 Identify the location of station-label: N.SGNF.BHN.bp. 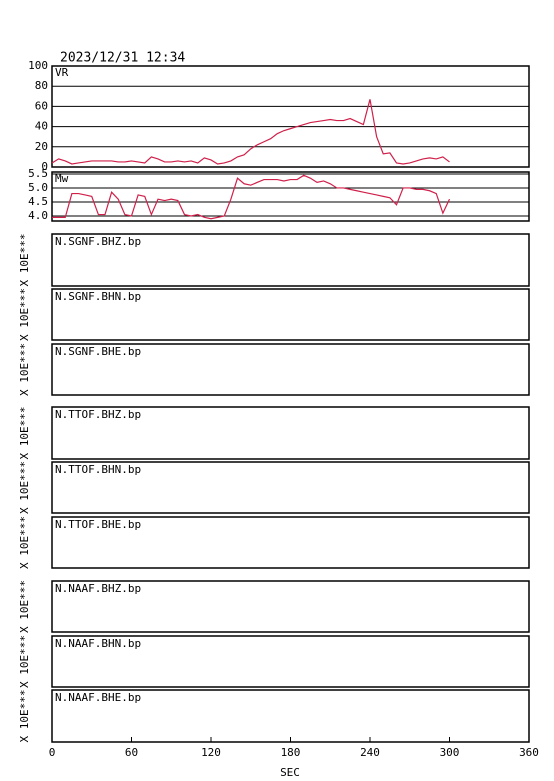
(98, 296).